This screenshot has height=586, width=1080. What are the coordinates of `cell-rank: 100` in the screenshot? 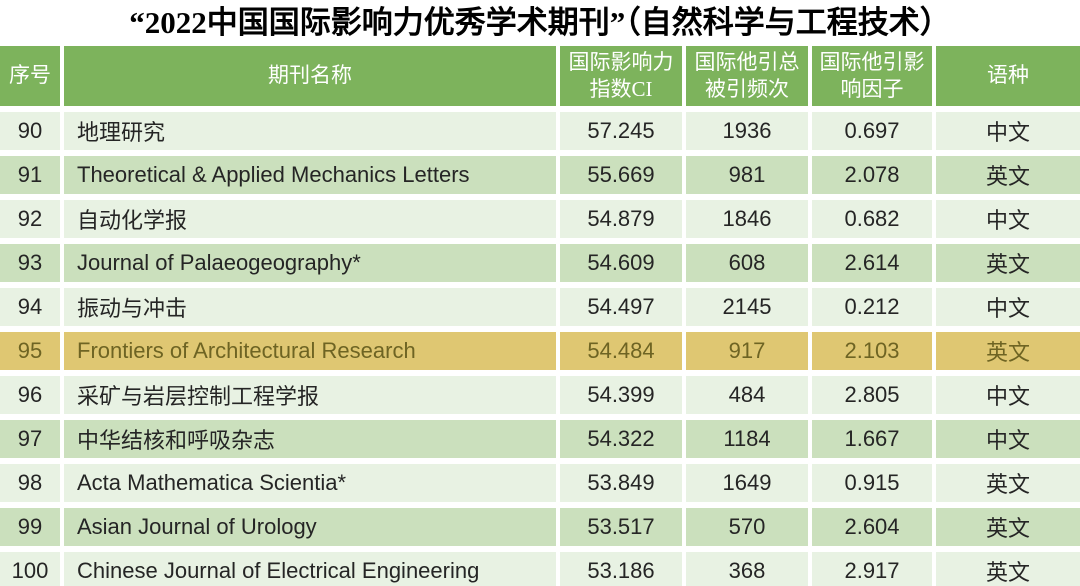 It's located at (30, 569).